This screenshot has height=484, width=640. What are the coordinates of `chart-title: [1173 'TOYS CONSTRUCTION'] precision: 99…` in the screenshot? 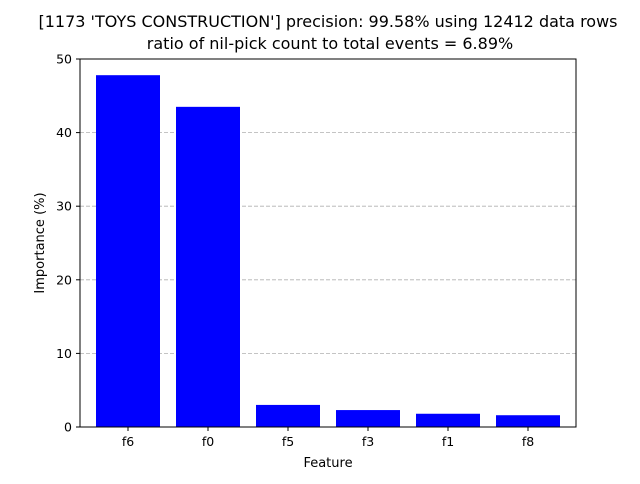 It's located at (328, 21).